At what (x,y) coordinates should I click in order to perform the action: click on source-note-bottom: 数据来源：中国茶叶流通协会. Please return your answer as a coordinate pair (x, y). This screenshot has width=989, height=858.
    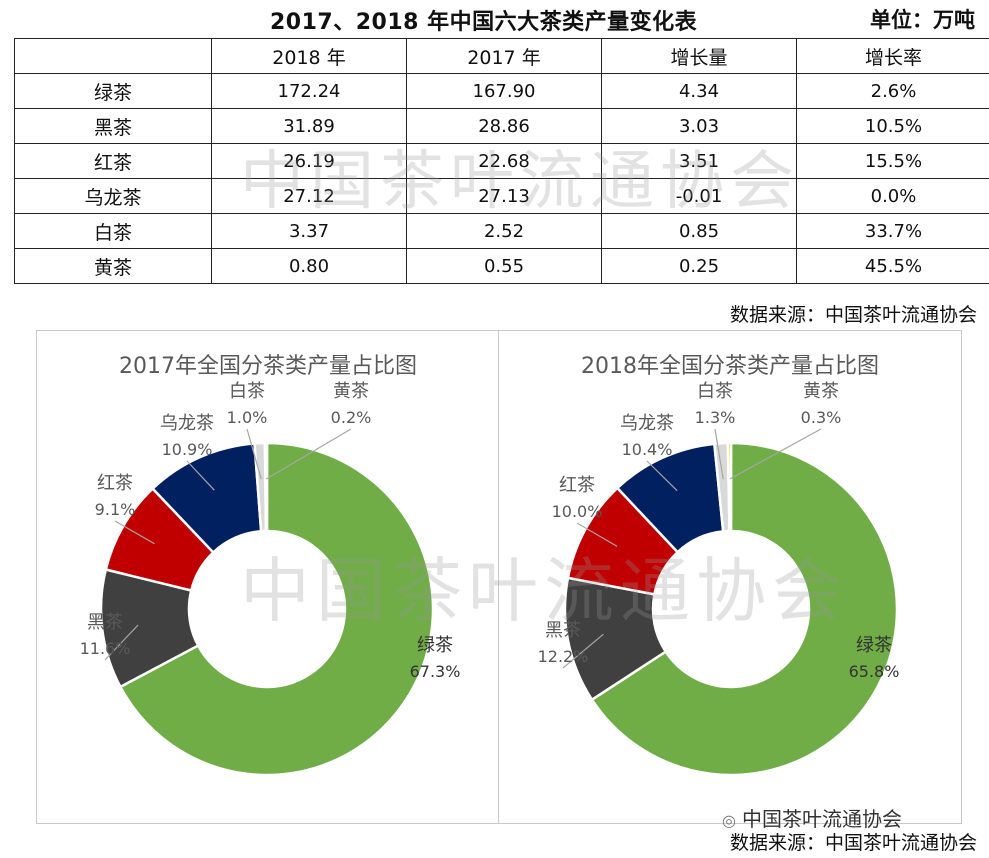
    Looking at the image, I should click on (853, 843).